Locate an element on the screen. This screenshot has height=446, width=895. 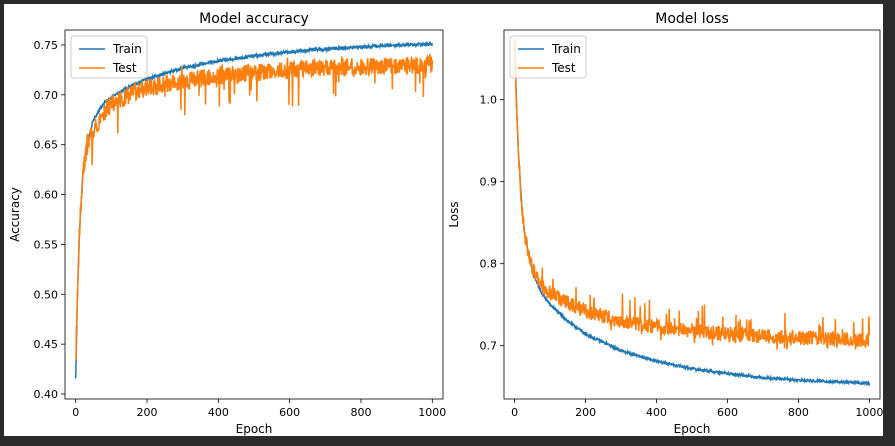
accuracy-chart-xlabel: Epoch is located at coordinates (254, 429).